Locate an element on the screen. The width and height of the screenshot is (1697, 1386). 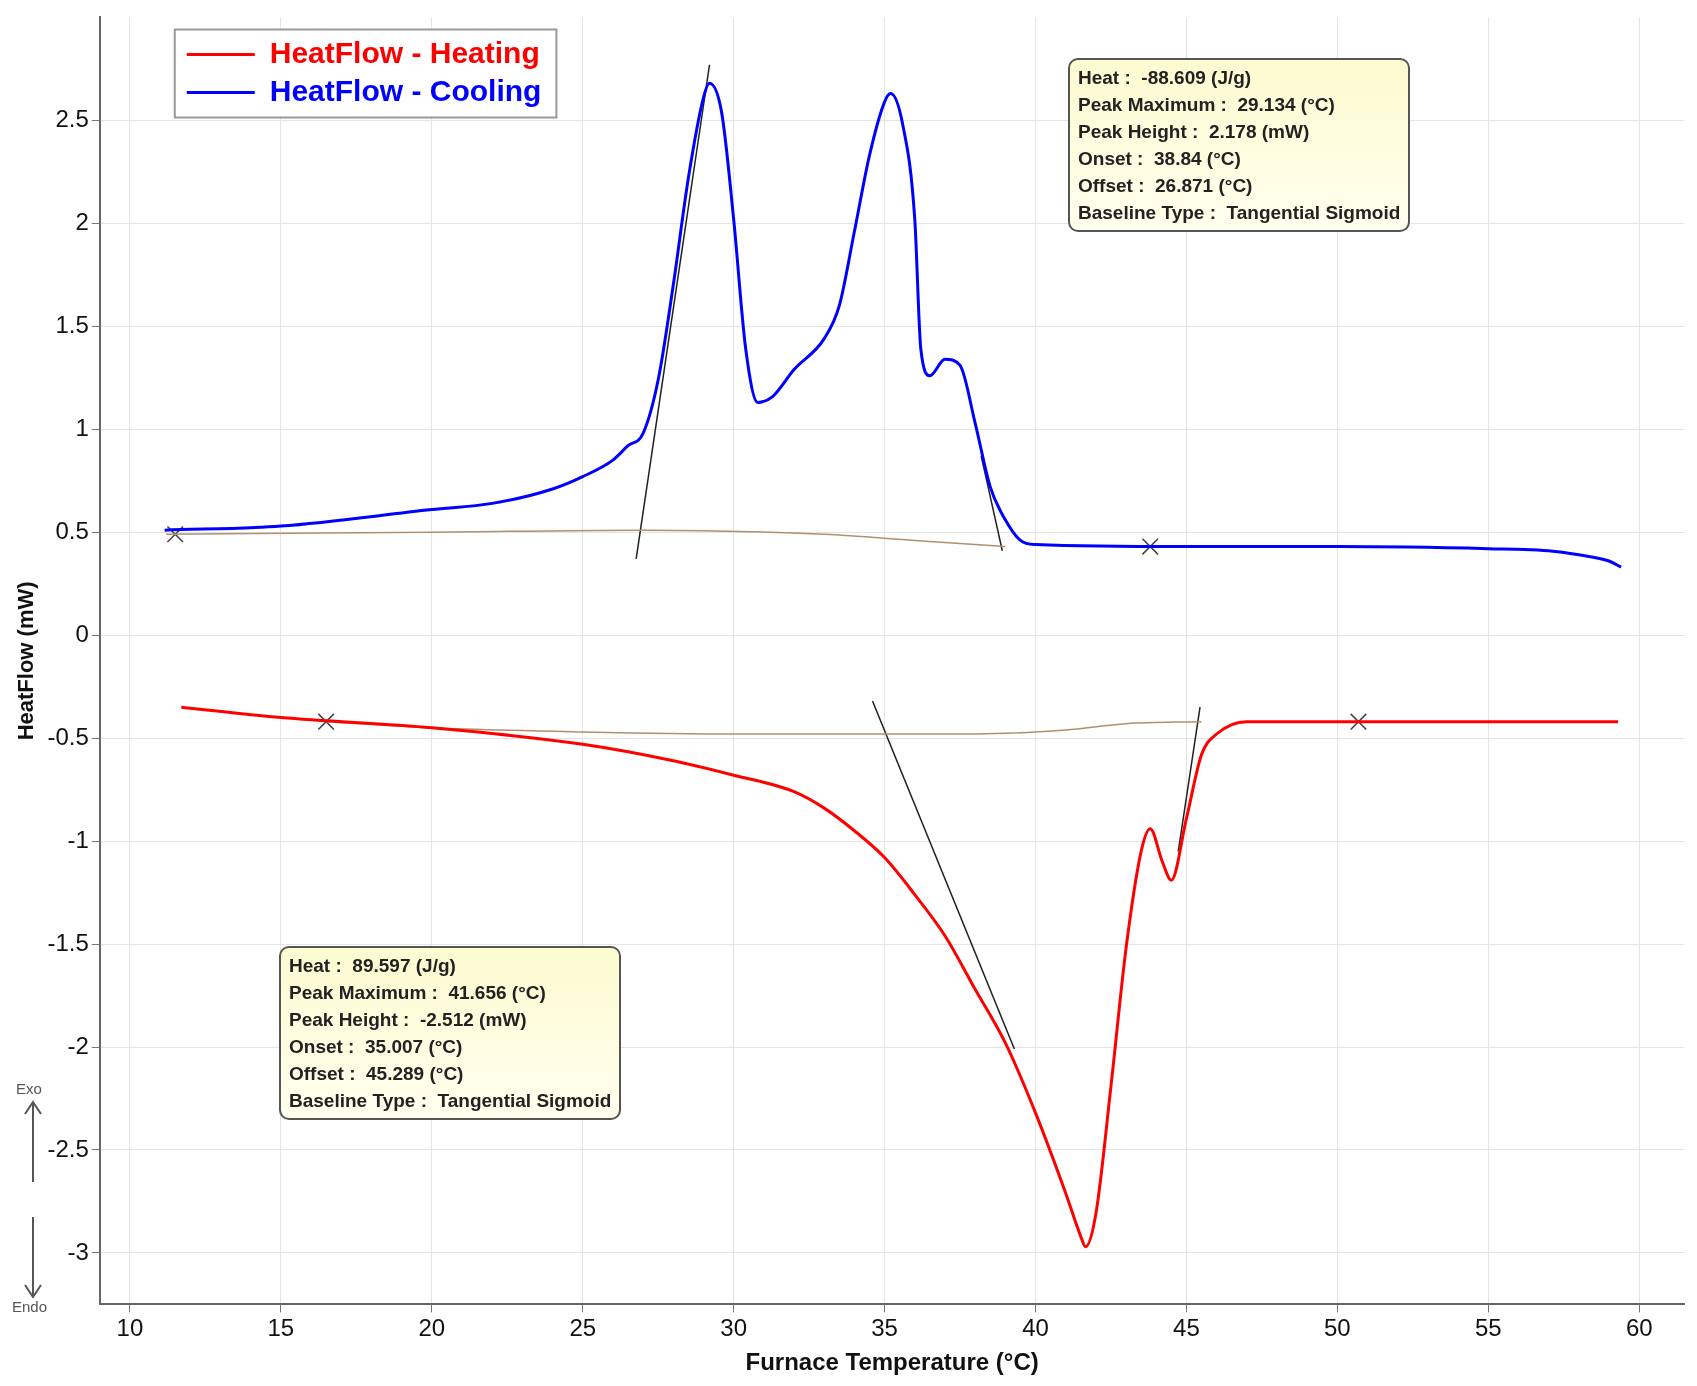
y-tick-label: -2.5 is located at coordinates (68, 1148).